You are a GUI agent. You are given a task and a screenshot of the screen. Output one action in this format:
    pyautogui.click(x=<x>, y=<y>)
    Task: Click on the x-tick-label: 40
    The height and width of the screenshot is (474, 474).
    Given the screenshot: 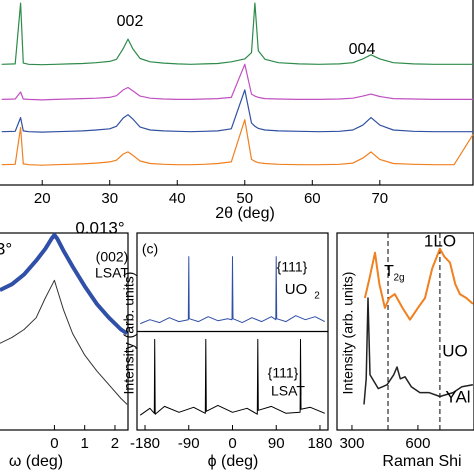 What is the action you would take?
    pyautogui.click(x=177, y=198)
    